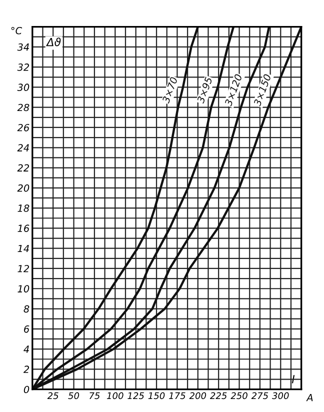 The height and width of the screenshot is (412, 324). Describe the element at coordinates (24, 268) in the screenshot. I see `y-tick-label: 12` at that location.